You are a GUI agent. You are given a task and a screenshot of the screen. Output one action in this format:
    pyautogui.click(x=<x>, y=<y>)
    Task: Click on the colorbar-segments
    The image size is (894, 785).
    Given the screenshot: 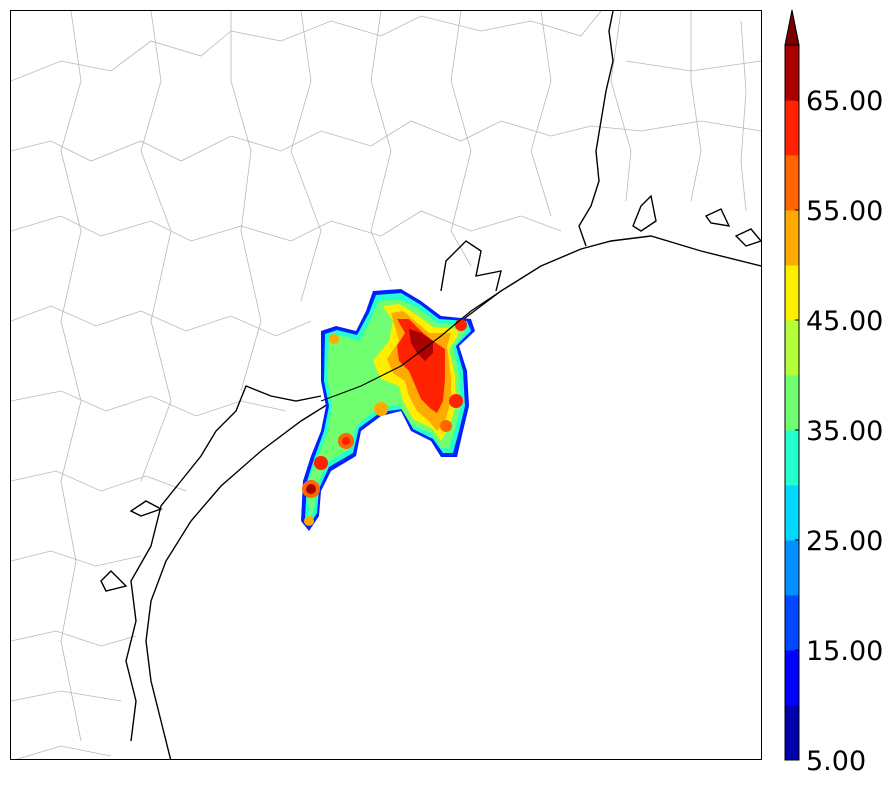 What is the action you would take?
    pyautogui.click(x=792, y=403)
    